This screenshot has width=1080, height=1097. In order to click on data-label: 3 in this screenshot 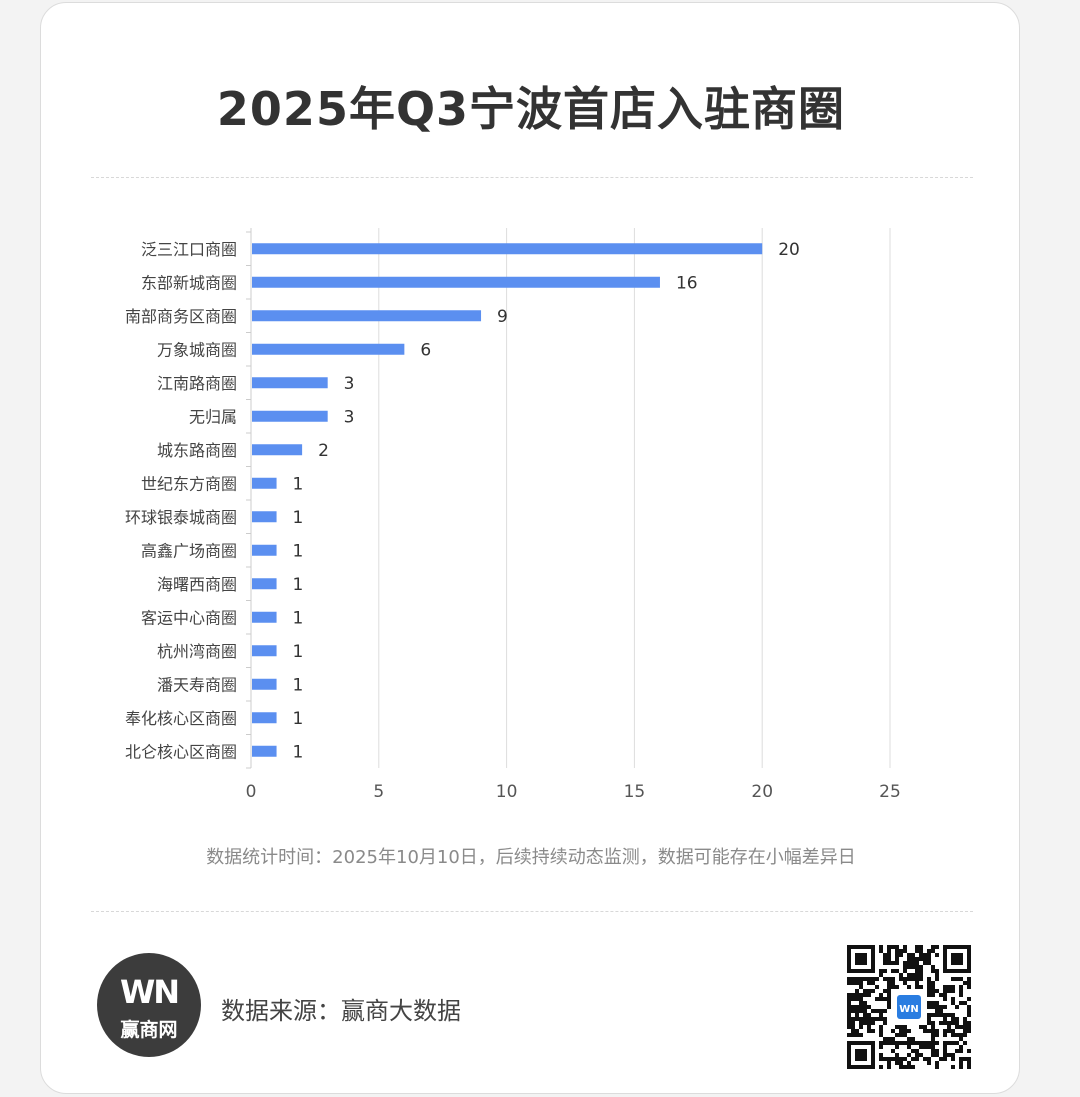, I will do `click(349, 417)`.